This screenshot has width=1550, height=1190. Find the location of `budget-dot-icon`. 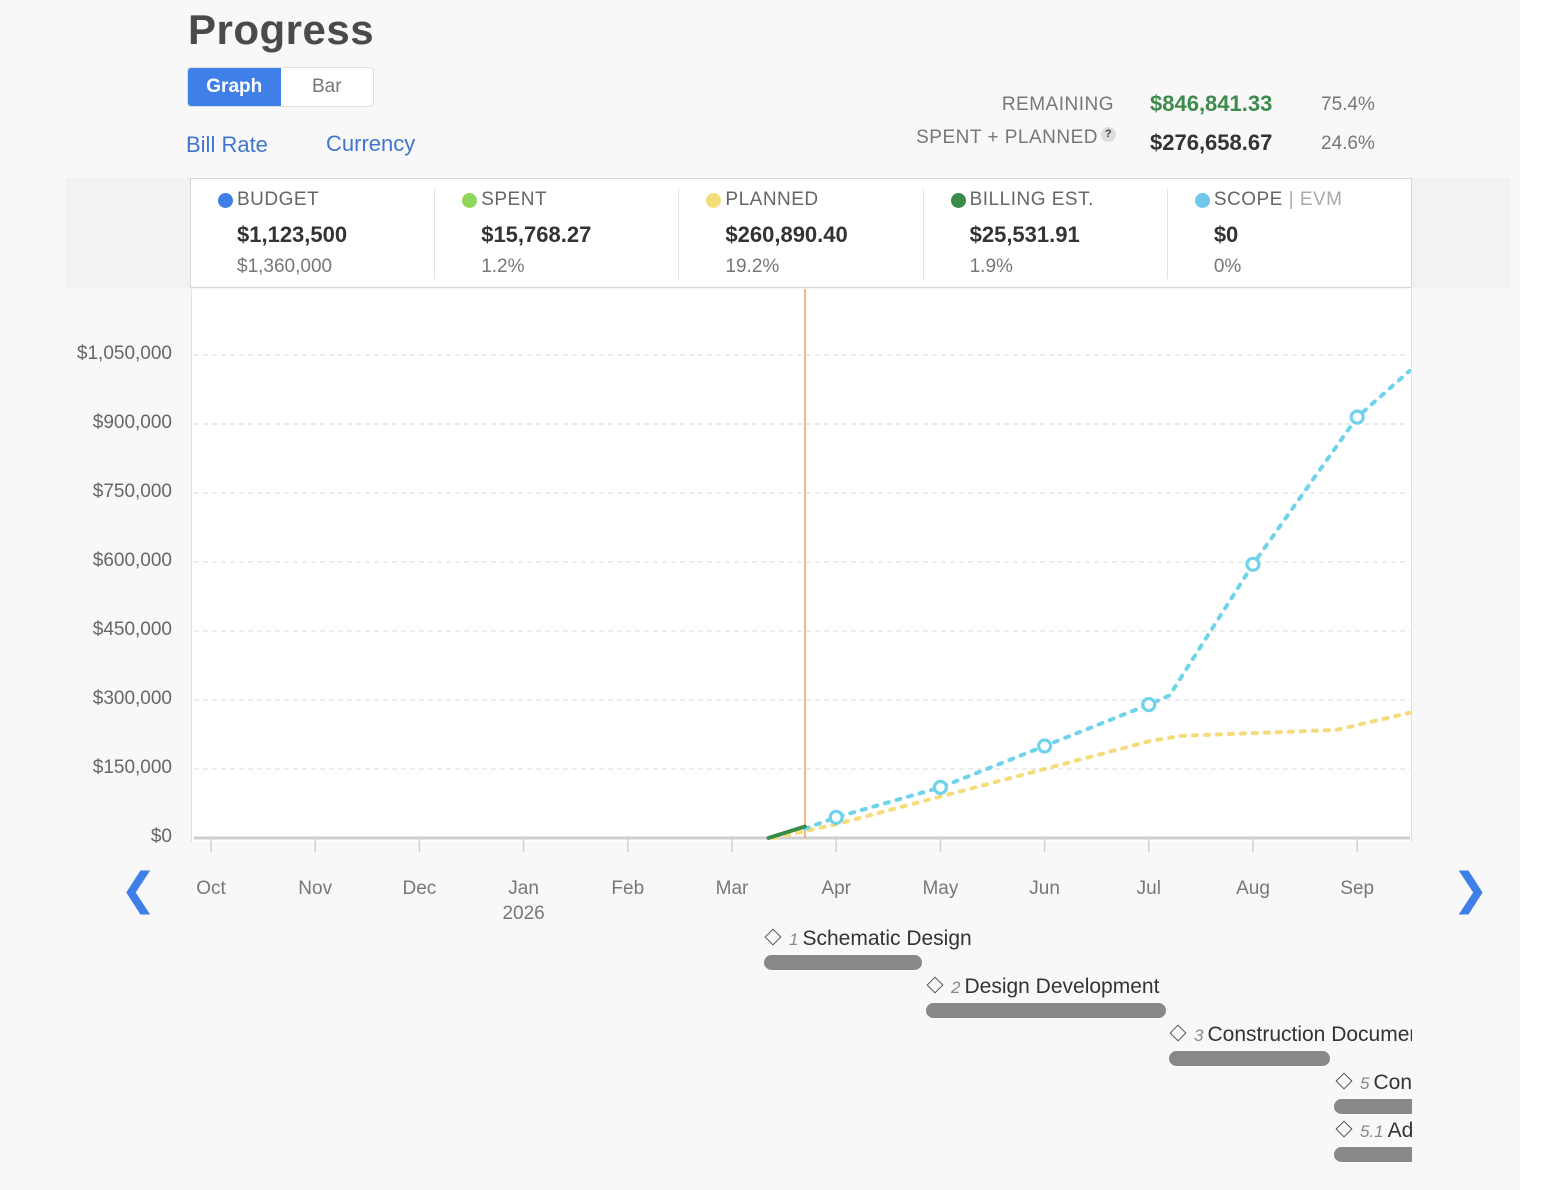

budget-dot-icon is located at coordinates (225, 200).